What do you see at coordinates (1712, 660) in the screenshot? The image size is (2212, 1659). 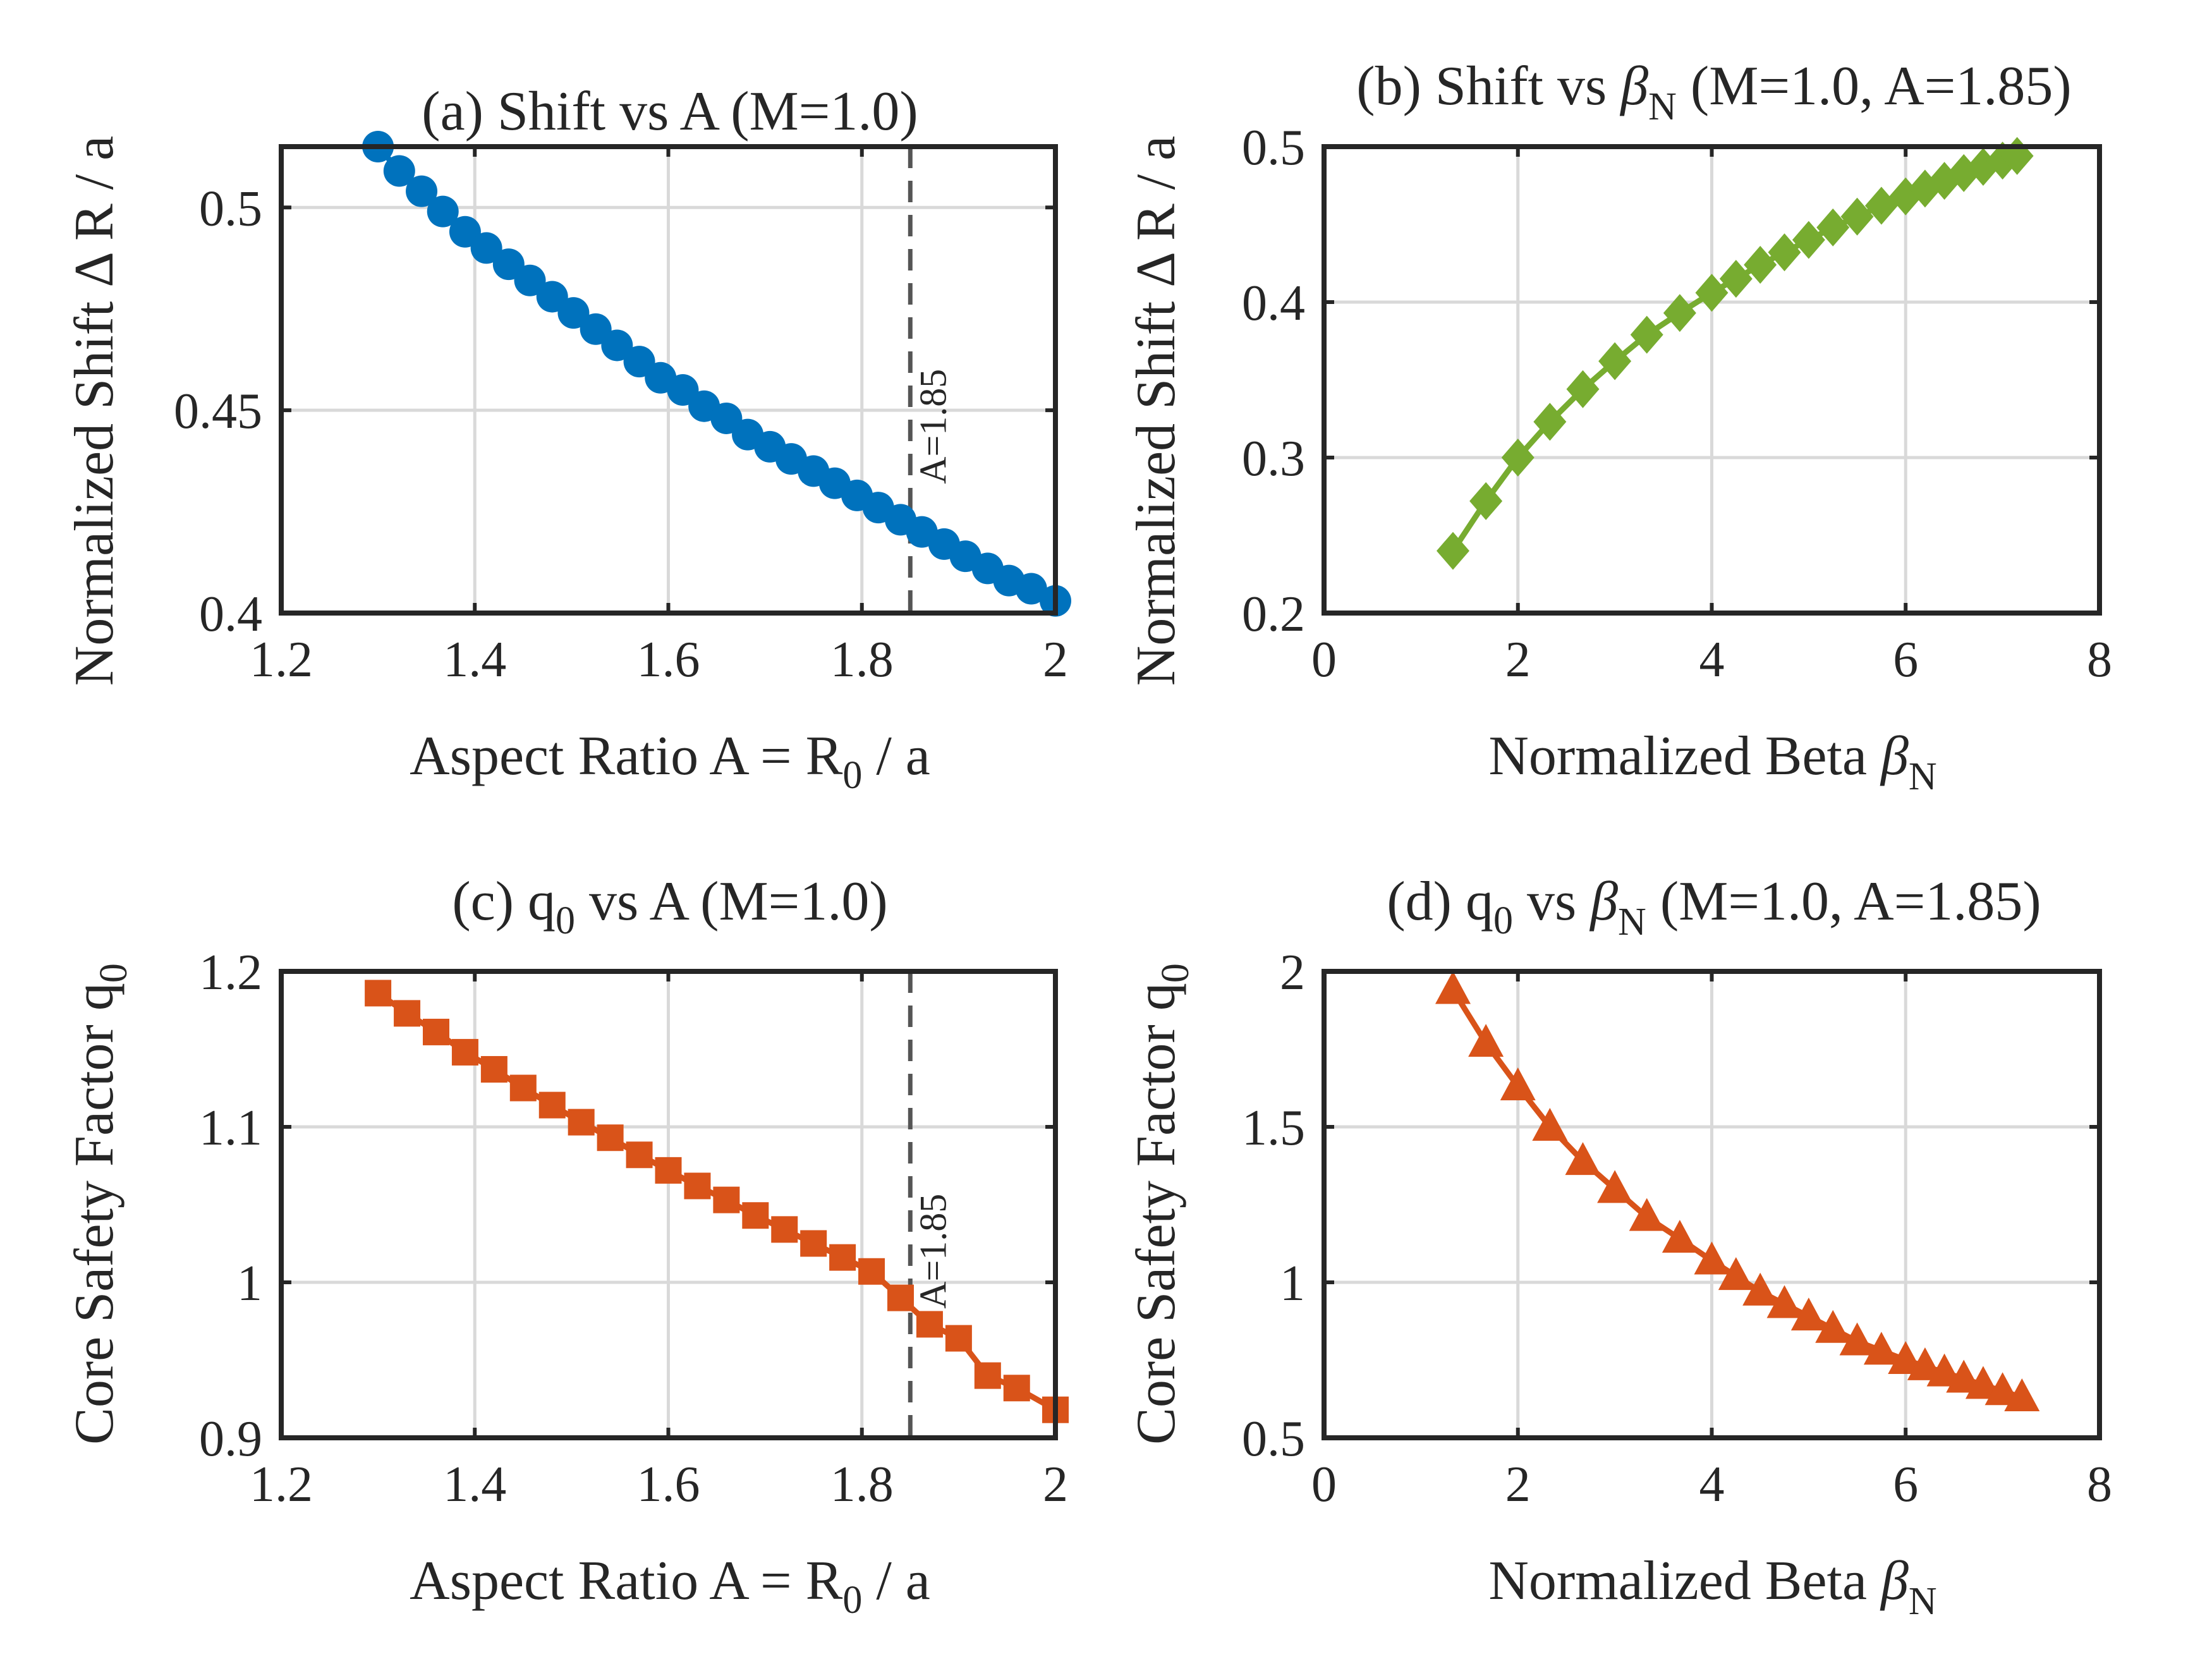 I see `panel-b-xtick-label: 4` at bounding box center [1712, 660].